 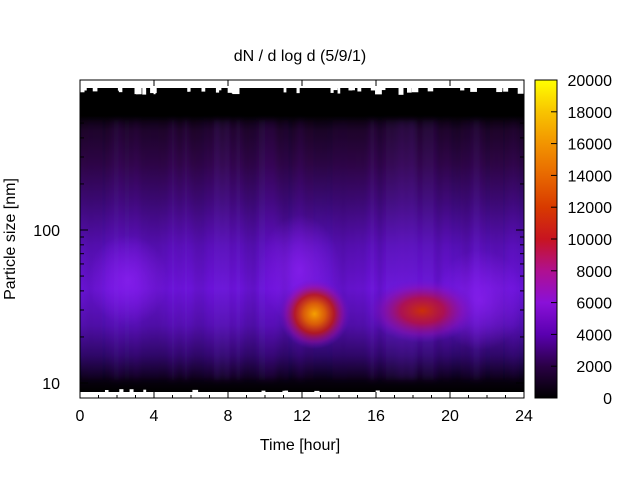 I want to click on colorbar-tick-label: 4000, so click(x=594, y=335).